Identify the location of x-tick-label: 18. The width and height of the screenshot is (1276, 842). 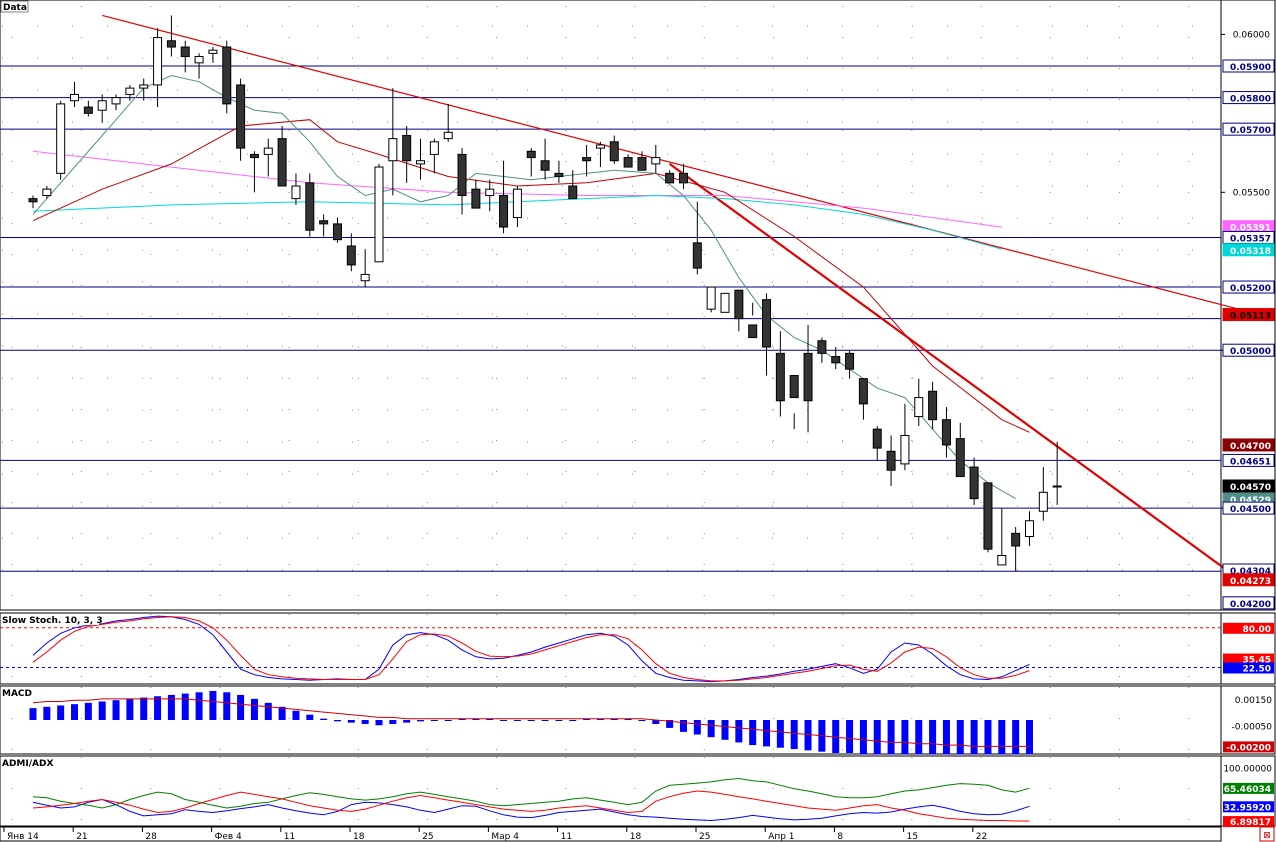
(636, 837).